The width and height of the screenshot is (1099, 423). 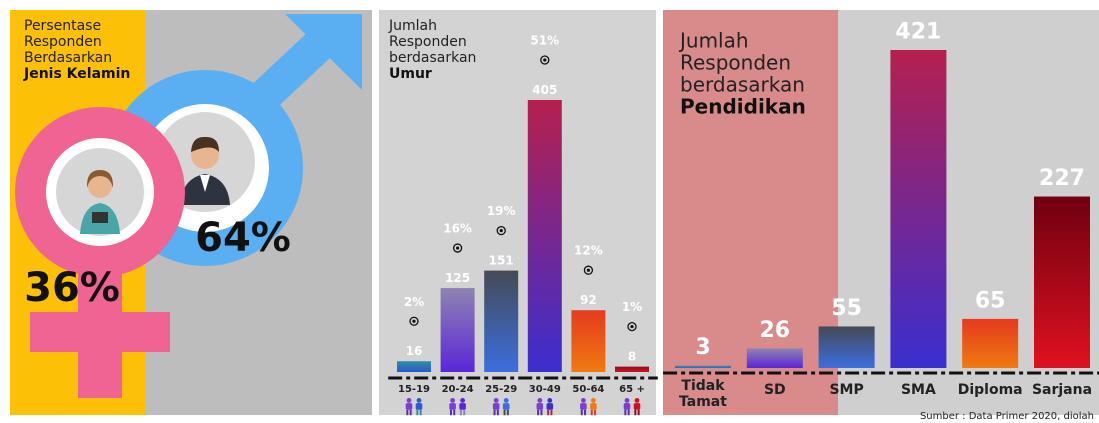 I want to click on value-label: 92, so click(x=588, y=300).